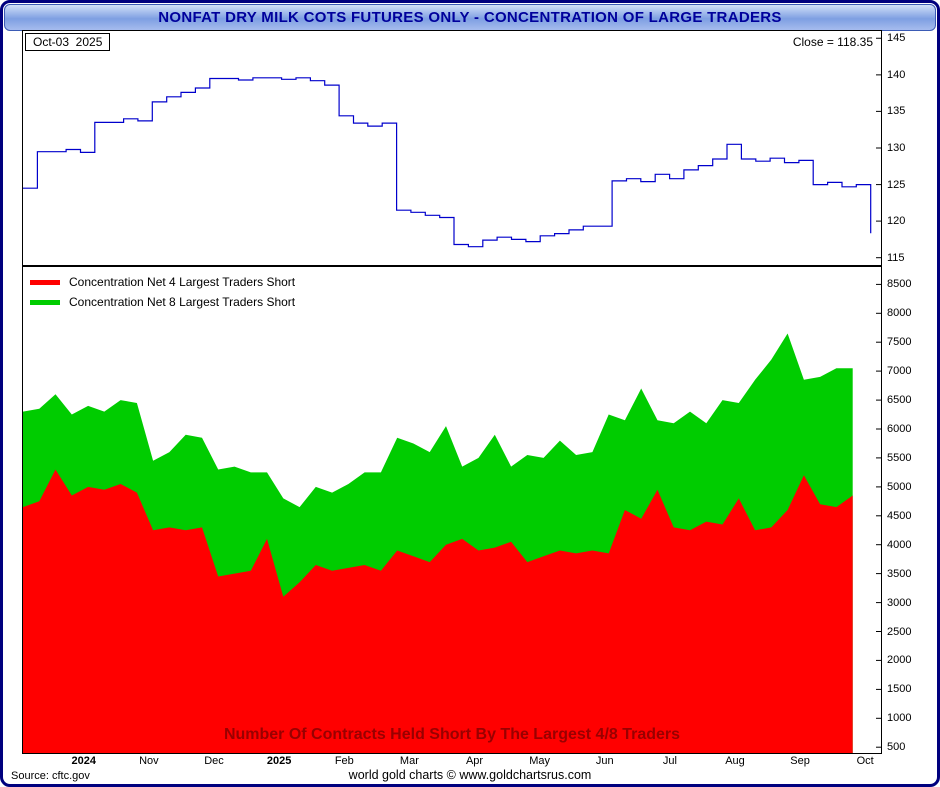 Image resolution: width=940 pixels, height=787 pixels. Describe the element at coordinates (899, 660) in the screenshot. I see `y-tick-label: 2000` at that location.